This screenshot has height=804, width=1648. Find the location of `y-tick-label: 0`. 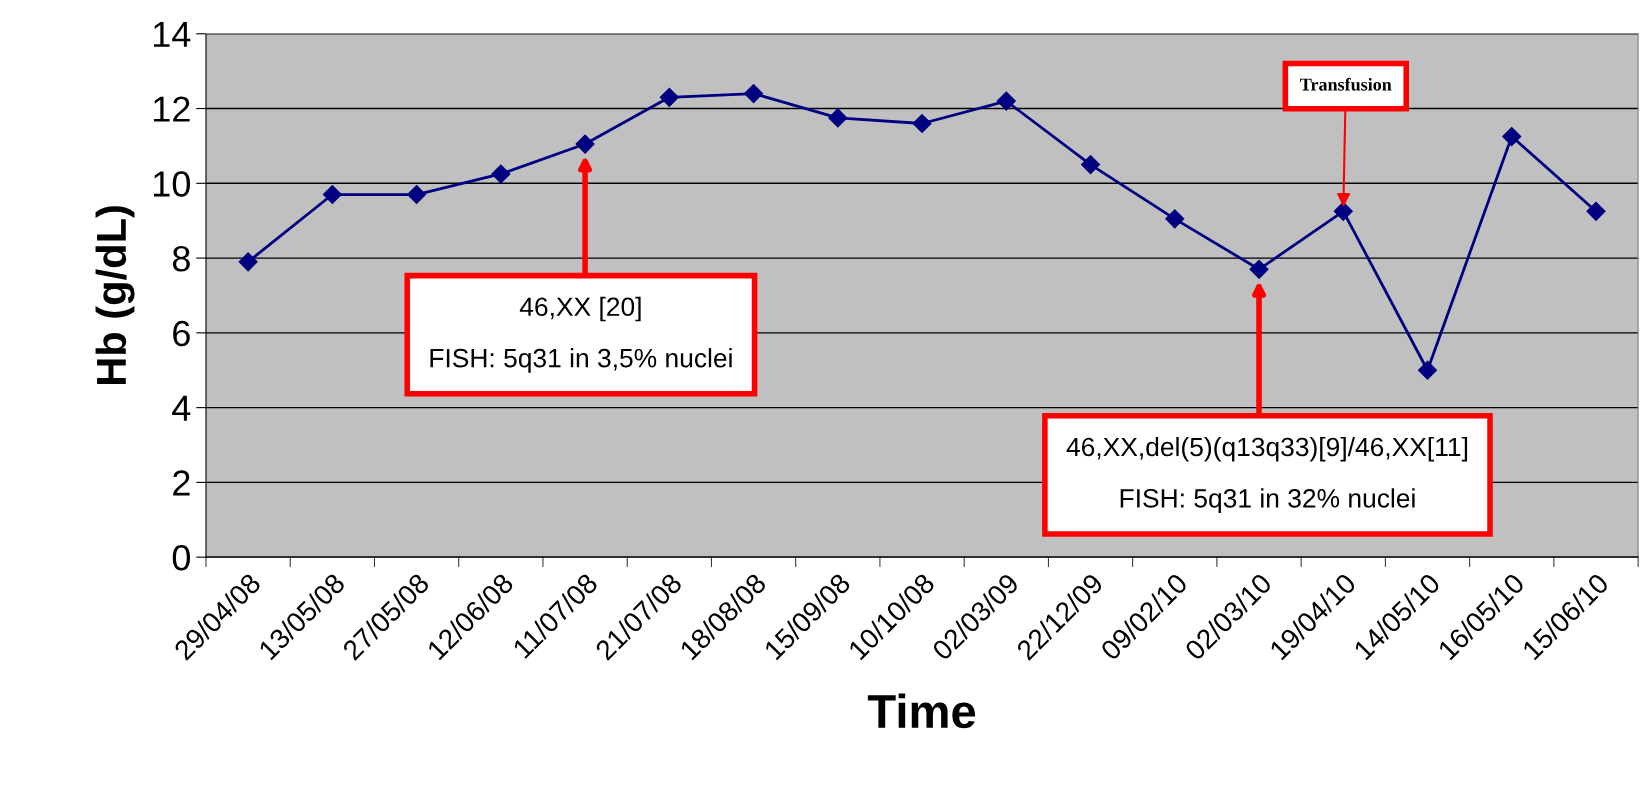

y-tick-label: 0 is located at coordinates (181, 558).